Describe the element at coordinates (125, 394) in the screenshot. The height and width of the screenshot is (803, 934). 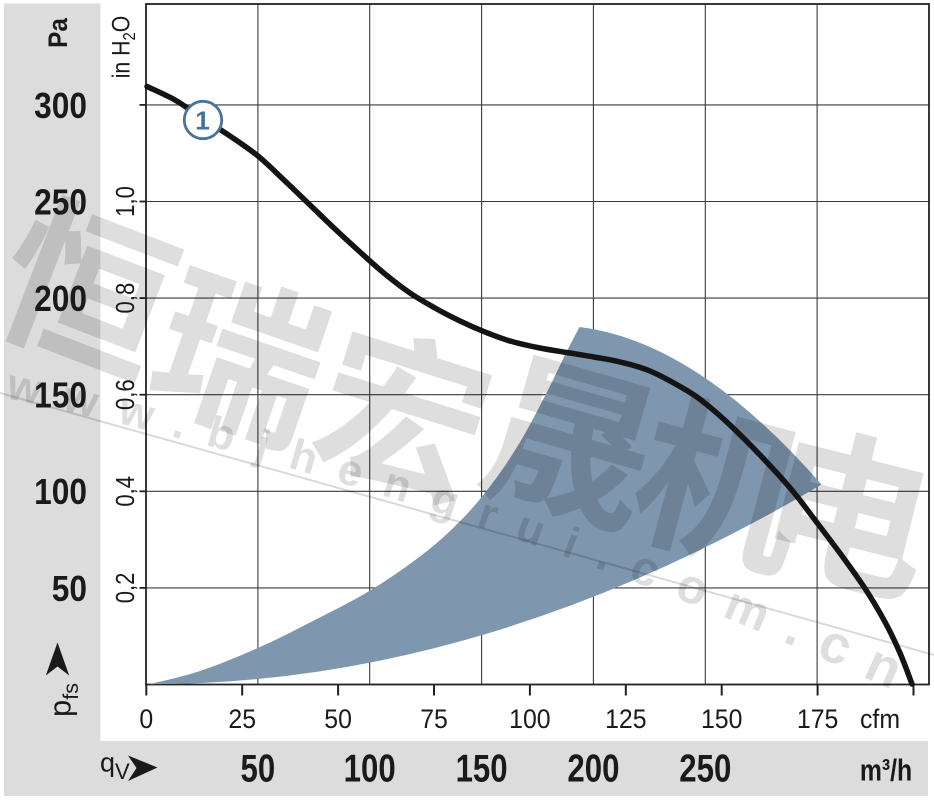
I see `svg-text: 0,6` at that location.